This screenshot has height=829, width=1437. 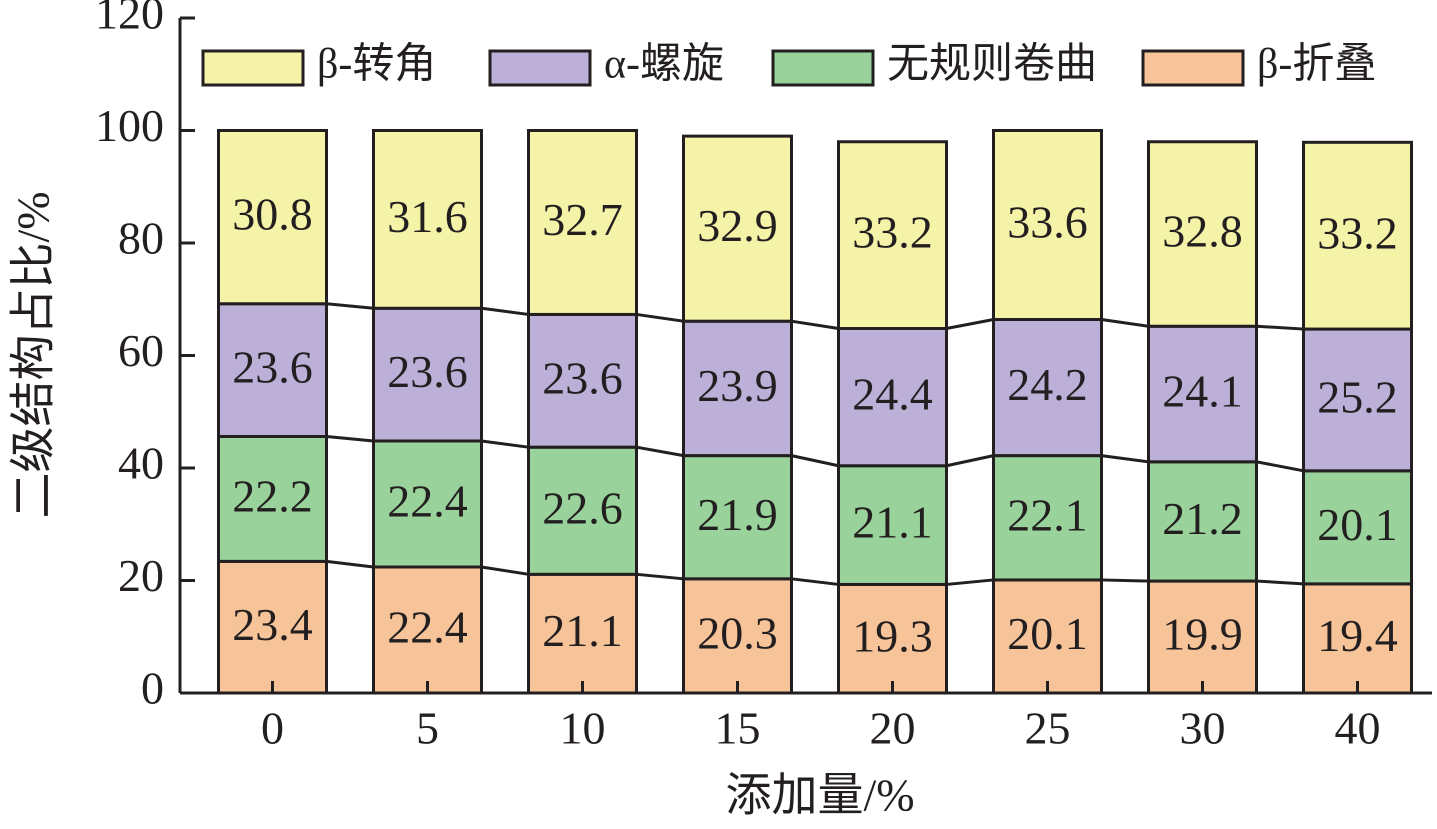 I want to click on value-label: 19.3, so click(x=892, y=635).